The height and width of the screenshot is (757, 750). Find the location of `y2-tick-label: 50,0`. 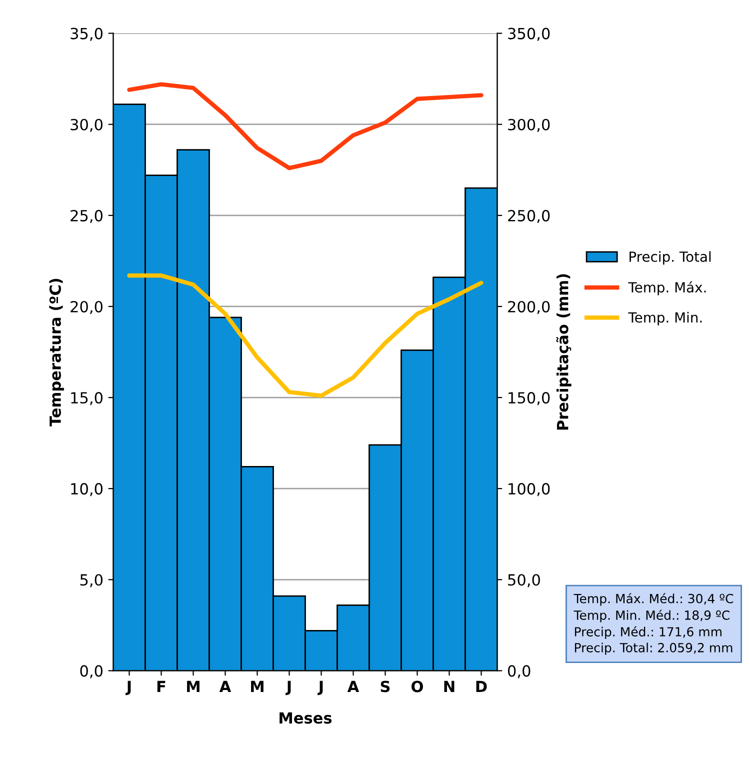

y2-tick-label: 50,0 is located at coordinates (524, 581).